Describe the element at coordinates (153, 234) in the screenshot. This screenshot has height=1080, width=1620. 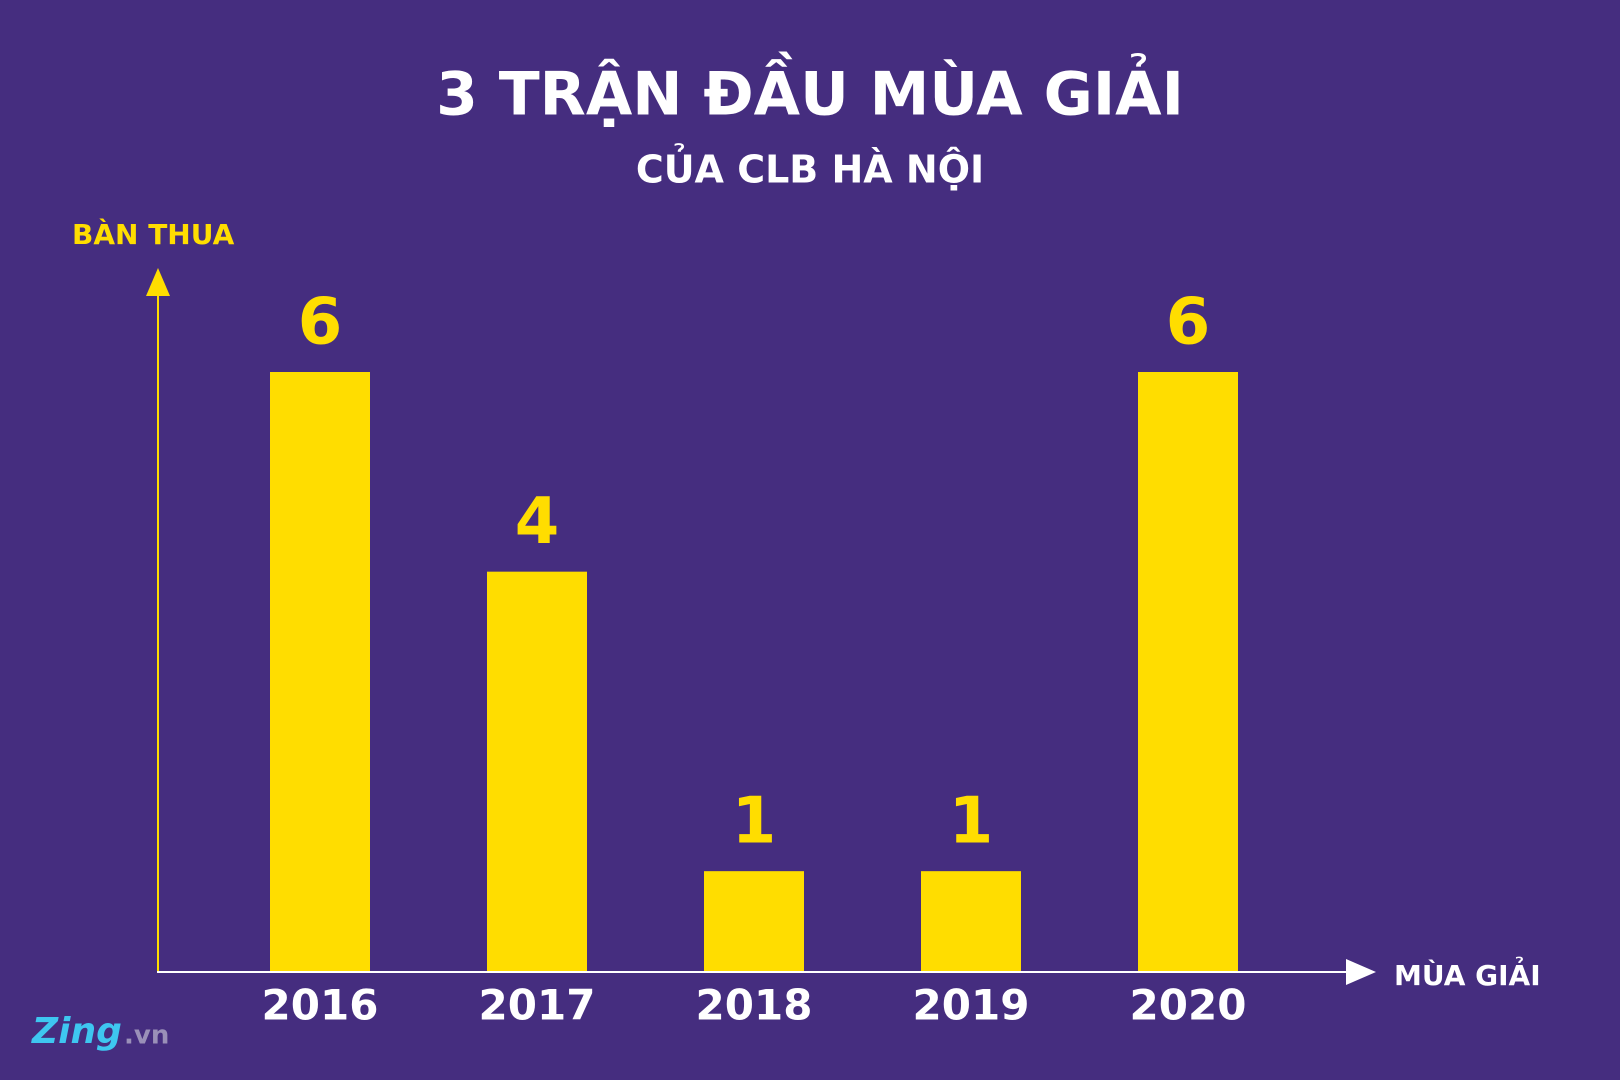
I see `y-axis-label: BÀN THUA` at that location.